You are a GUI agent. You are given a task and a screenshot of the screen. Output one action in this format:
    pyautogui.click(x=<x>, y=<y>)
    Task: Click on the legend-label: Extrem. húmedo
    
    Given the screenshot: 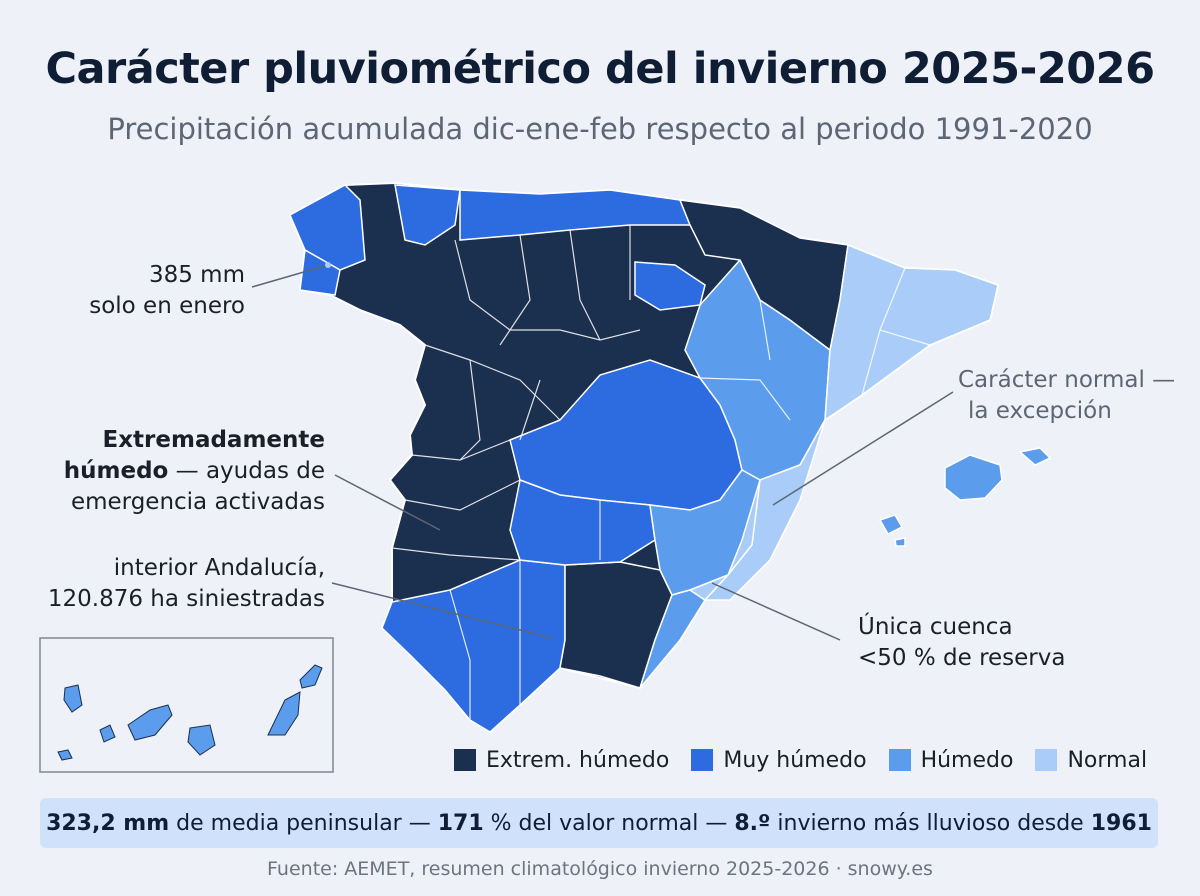 What is the action you would take?
    pyautogui.click(x=578, y=760)
    